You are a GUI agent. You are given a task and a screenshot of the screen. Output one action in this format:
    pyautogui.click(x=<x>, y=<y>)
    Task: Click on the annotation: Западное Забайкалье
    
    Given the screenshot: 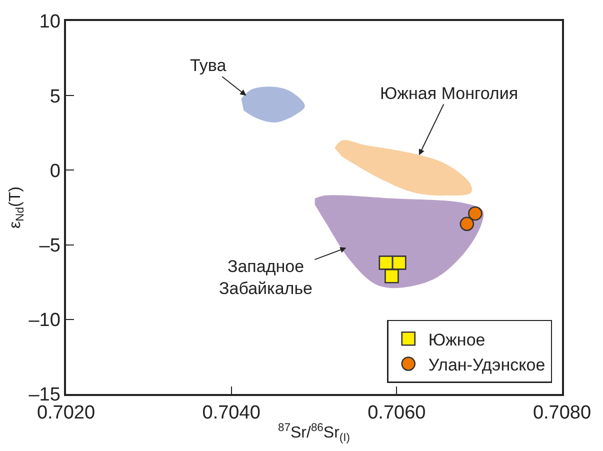 What is the action you would take?
    pyautogui.click(x=266, y=277)
    